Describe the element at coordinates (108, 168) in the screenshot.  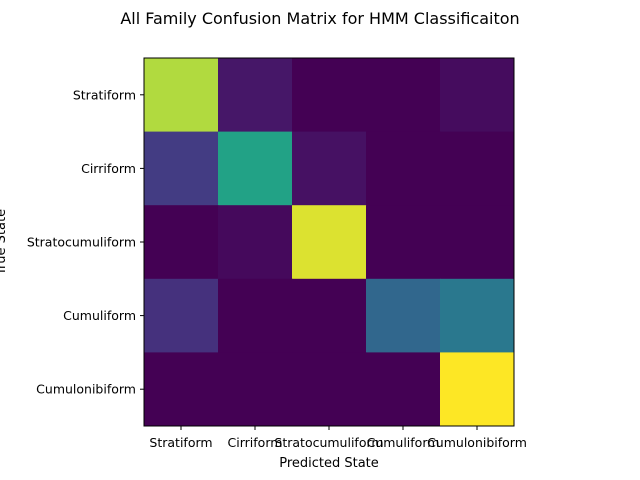
I see `y-tick-label: Cirriform` at that location.